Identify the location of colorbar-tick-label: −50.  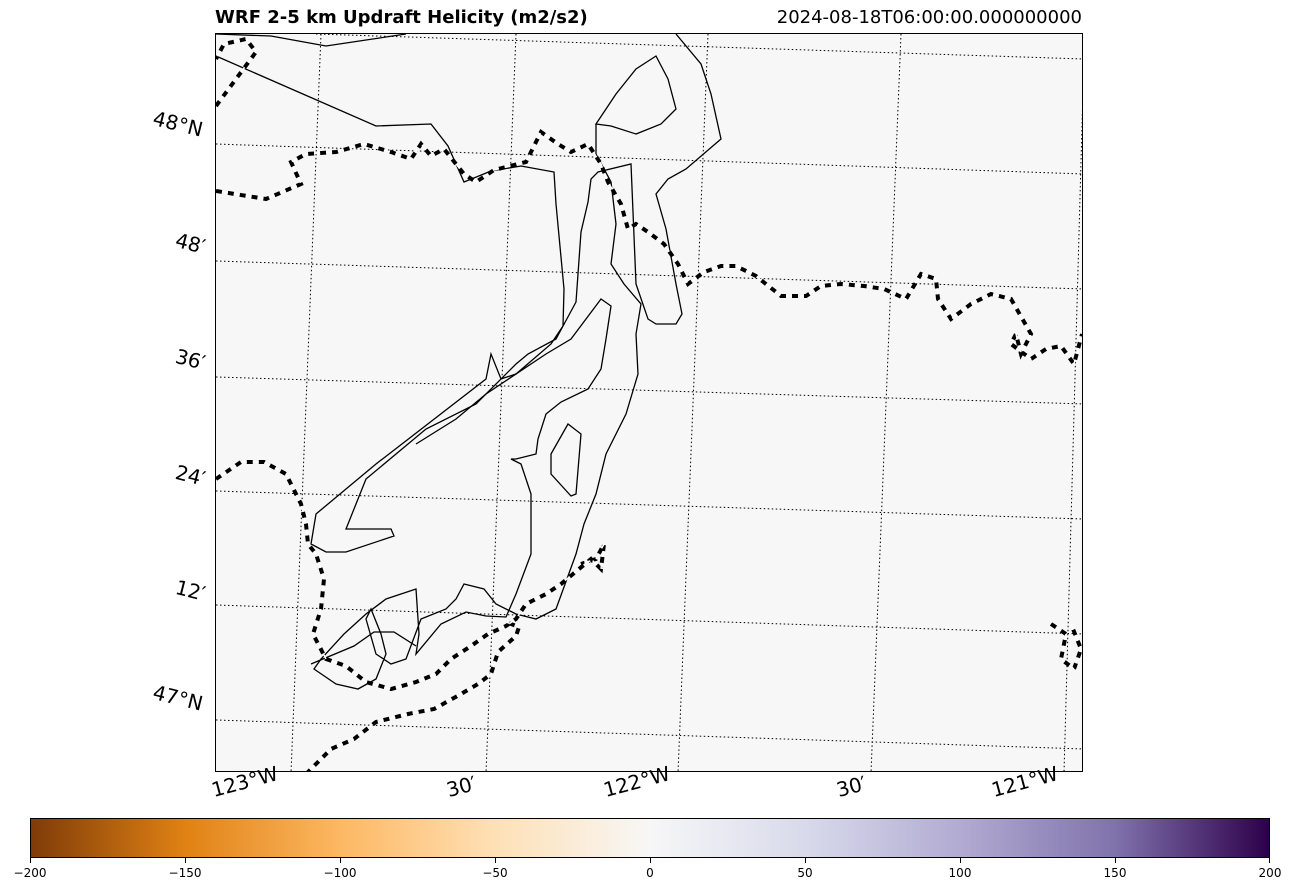
(495, 873).